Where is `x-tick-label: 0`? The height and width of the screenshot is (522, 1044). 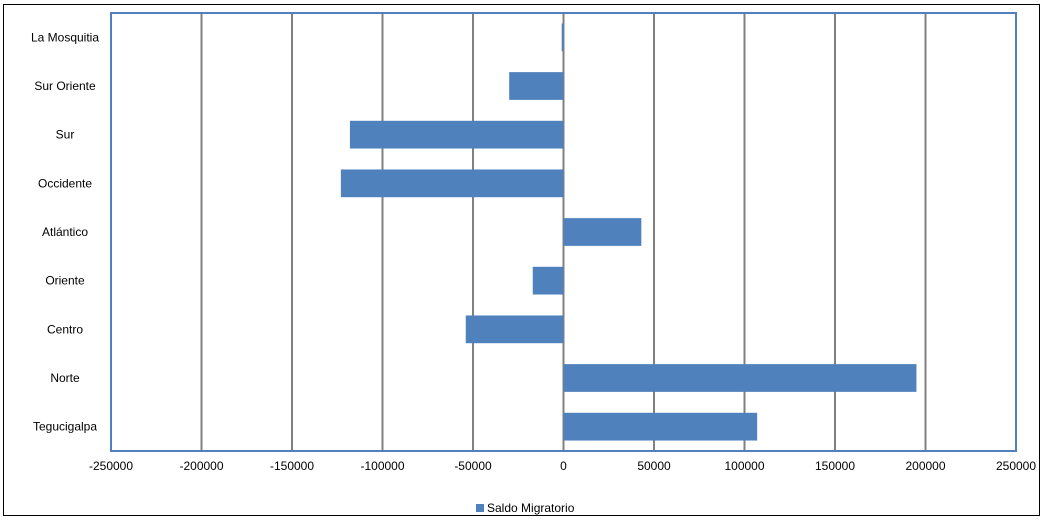
x-tick-label: 0 is located at coordinates (563, 466).